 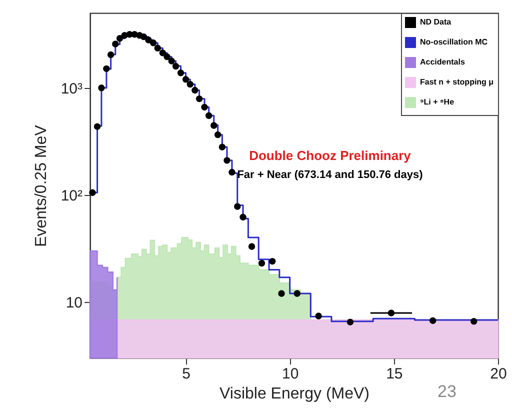 What do you see at coordinates (447, 391) in the screenshot?
I see `text: 23` at bounding box center [447, 391].